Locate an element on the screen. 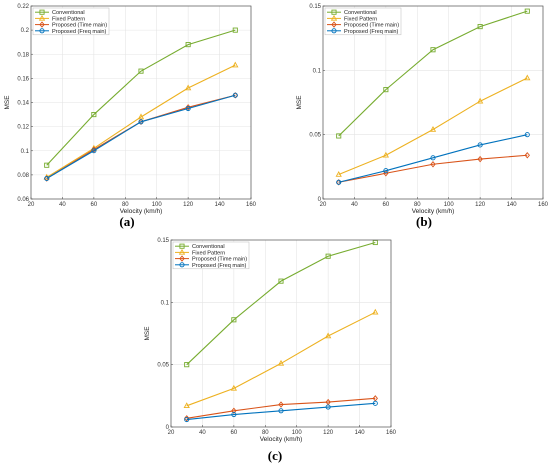 The image size is (550, 465). chart-b-legend-label-conventional: Conventional is located at coordinates (360, 13).